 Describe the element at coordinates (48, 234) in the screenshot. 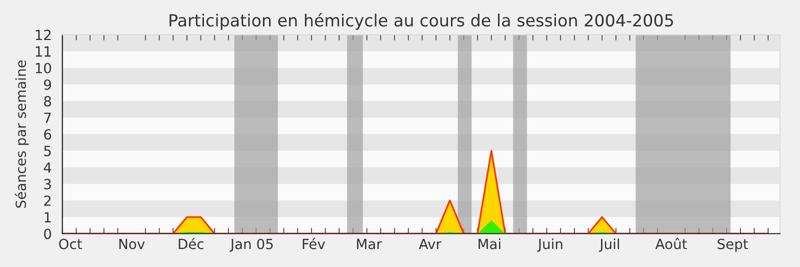

I see `y-tick-label: 0` at that location.